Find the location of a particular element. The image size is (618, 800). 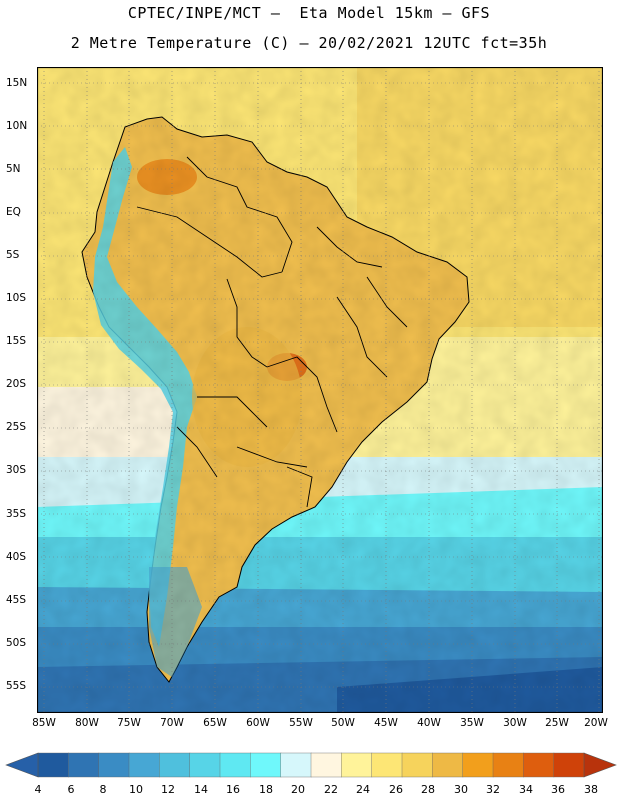

legend-label: 12 is located at coordinates (168, 789).